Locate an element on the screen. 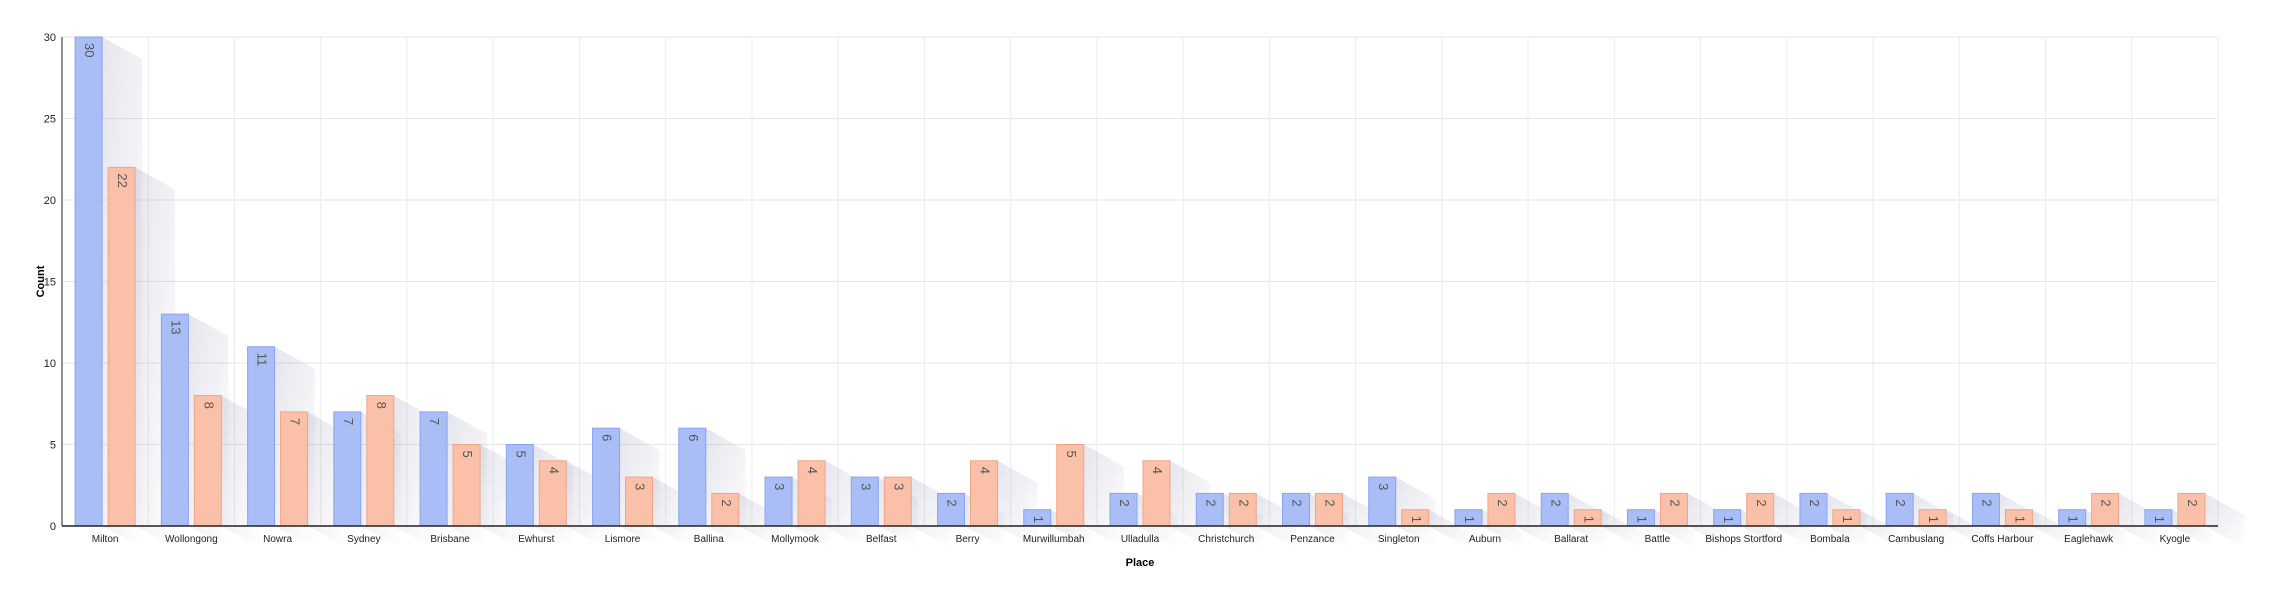 This screenshot has height=601, width=2281. x-tick-label: Ballina is located at coordinates (709, 539).